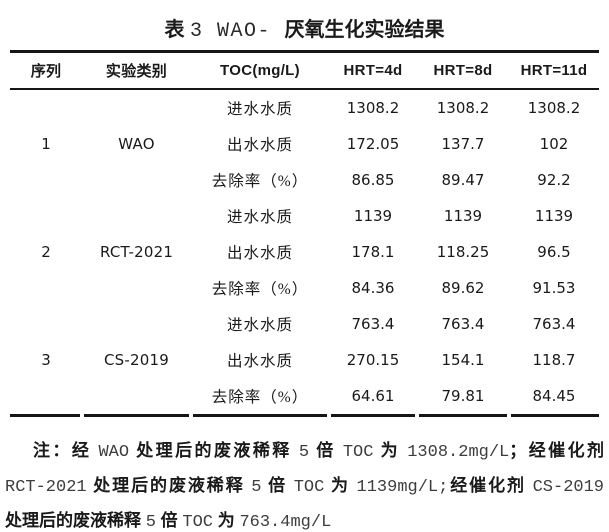 The width and height of the screenshot is (609, 532). I want to click on category-cell-3: CS-2019, so click(136, 360).